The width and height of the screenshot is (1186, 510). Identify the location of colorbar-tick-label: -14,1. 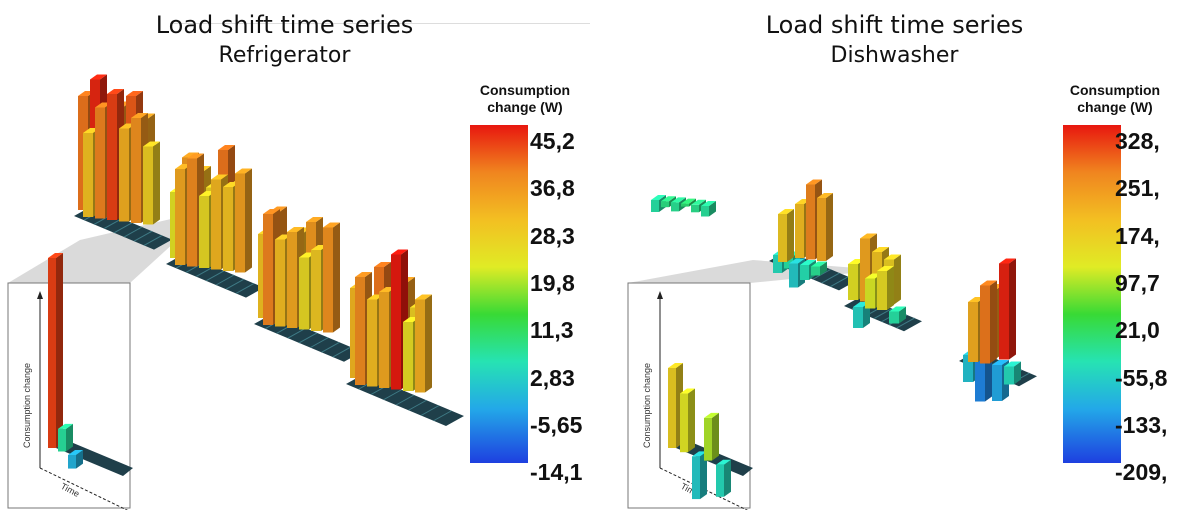
(556, 472).